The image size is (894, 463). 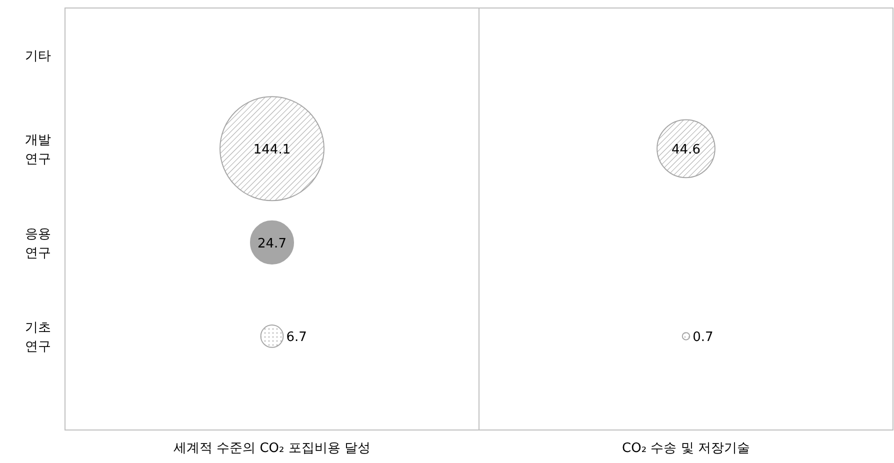 What do you see at coordinates (272, 244) in the screenshot?
I see `data-label: 24.7` at bounding box center [272, 244].